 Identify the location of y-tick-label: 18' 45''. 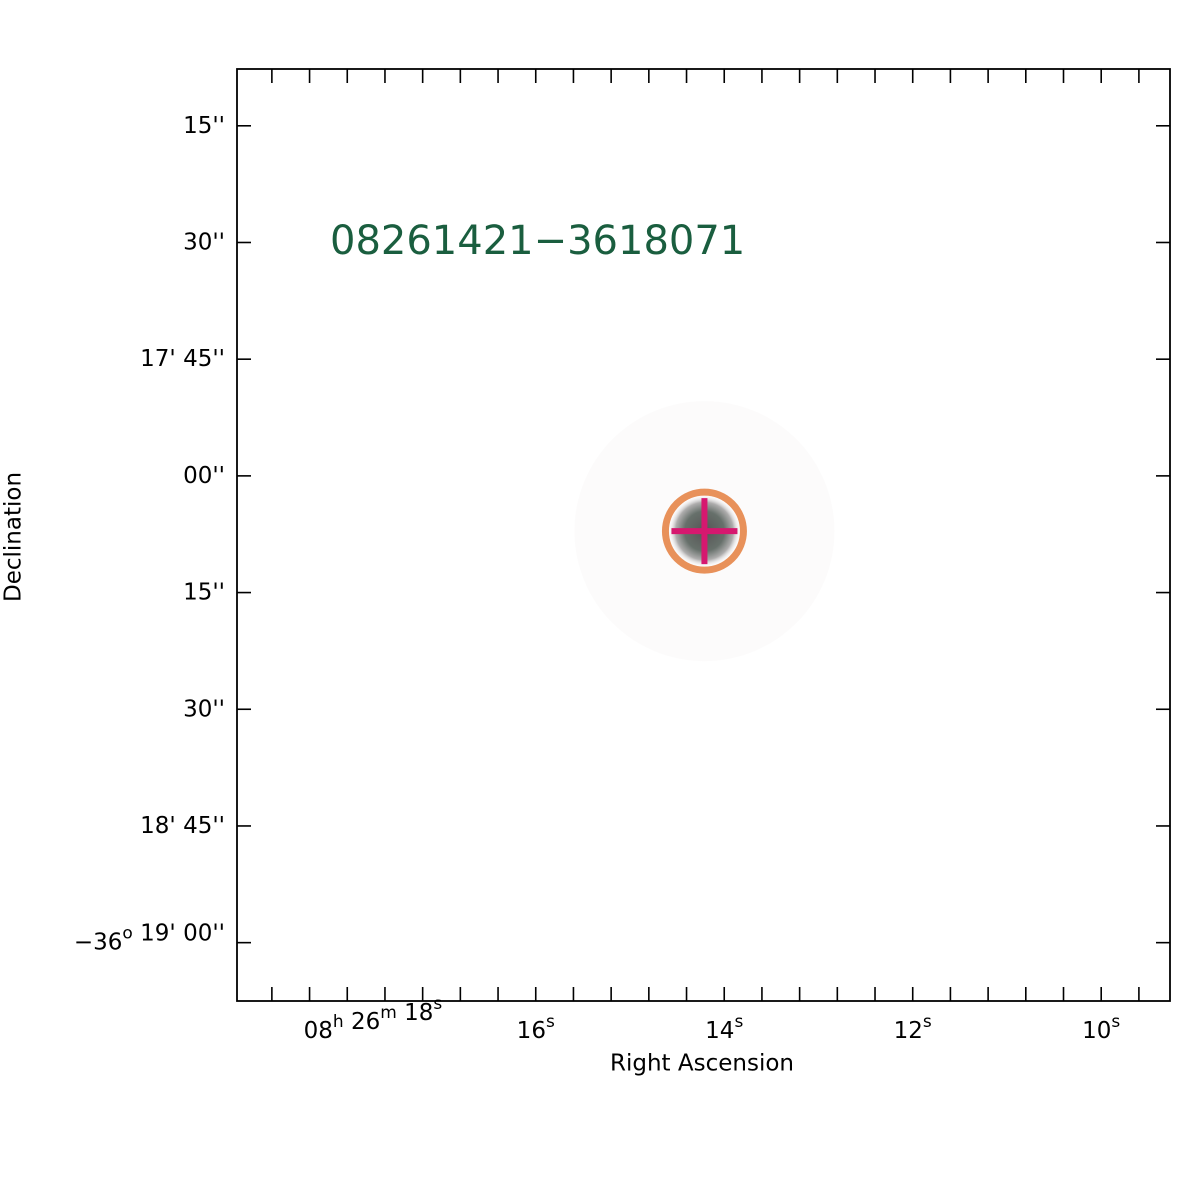
(182, 825).